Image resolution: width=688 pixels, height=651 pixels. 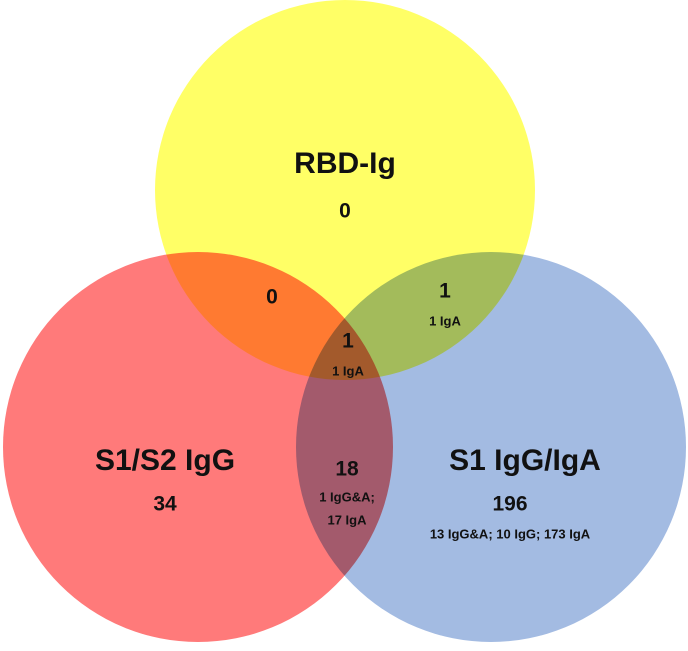 I want to click on set-count: 0, so click(x=345, y=211).